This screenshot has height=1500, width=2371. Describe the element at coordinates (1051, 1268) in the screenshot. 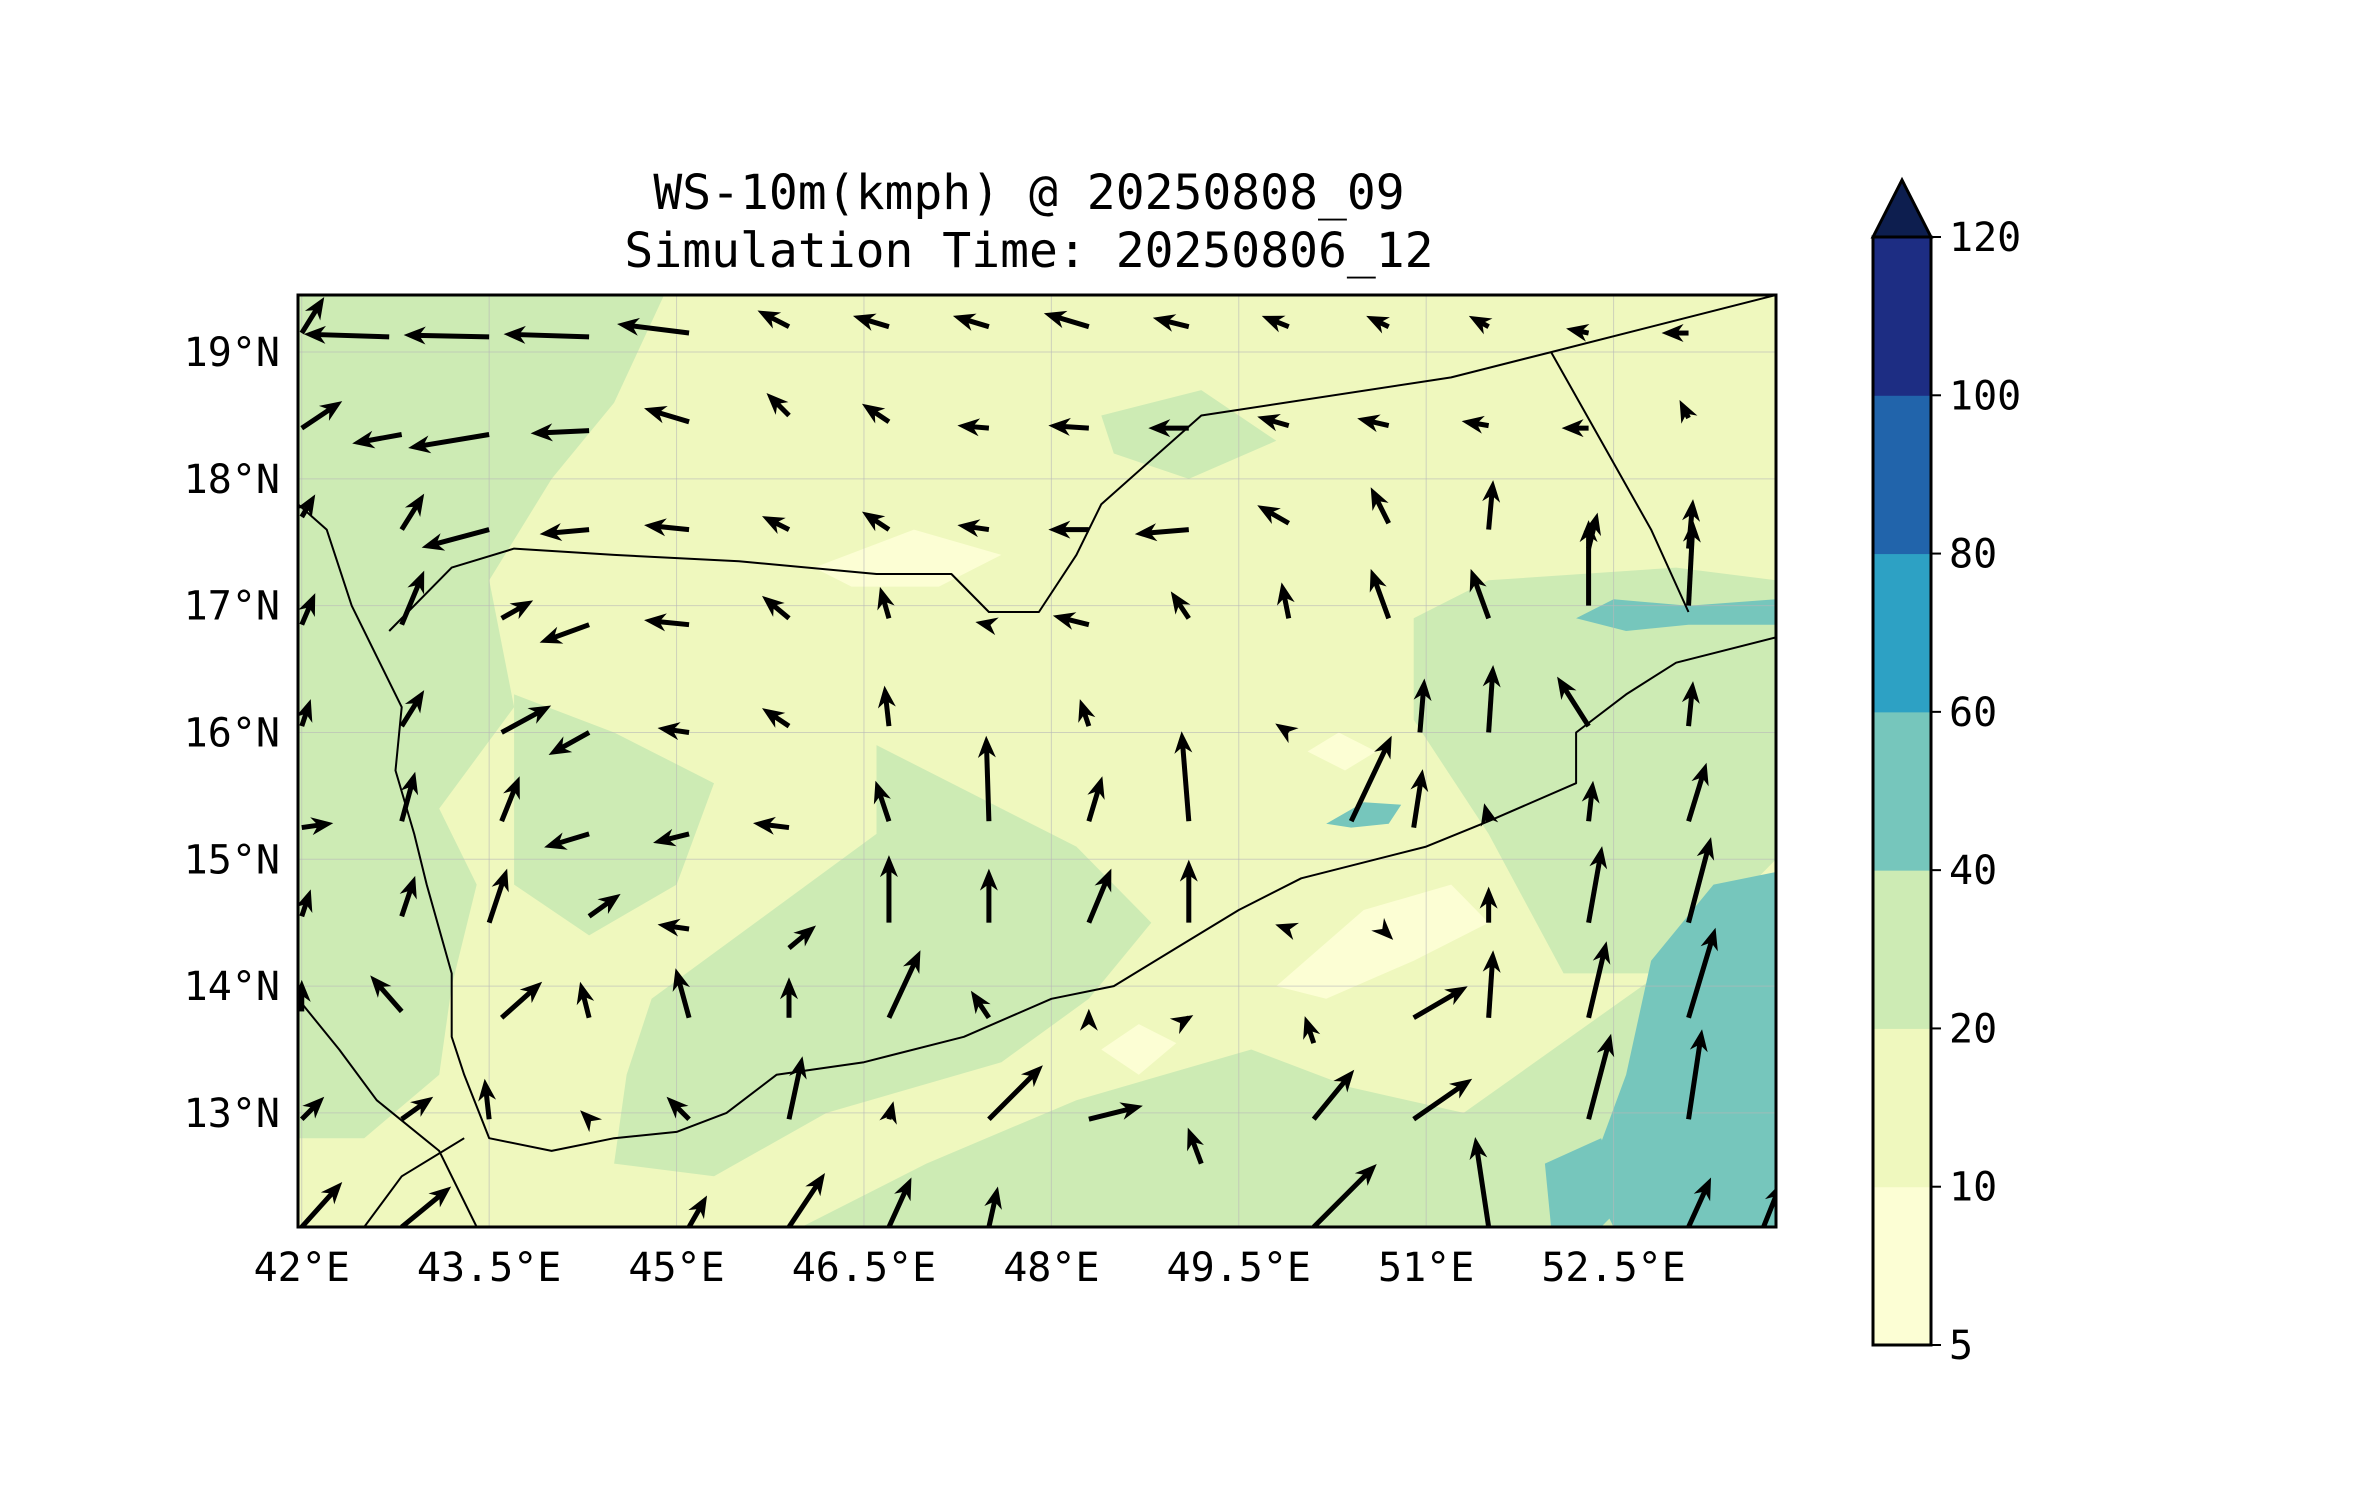

I see `lon-tick-label: 48°E` at that location.